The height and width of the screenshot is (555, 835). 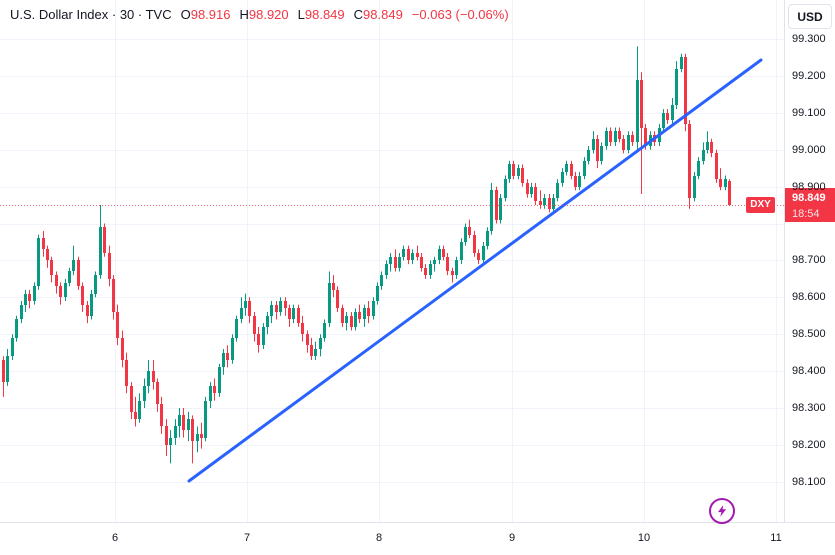 I want to click on currency-button: USD, so click(x=810, y=16).